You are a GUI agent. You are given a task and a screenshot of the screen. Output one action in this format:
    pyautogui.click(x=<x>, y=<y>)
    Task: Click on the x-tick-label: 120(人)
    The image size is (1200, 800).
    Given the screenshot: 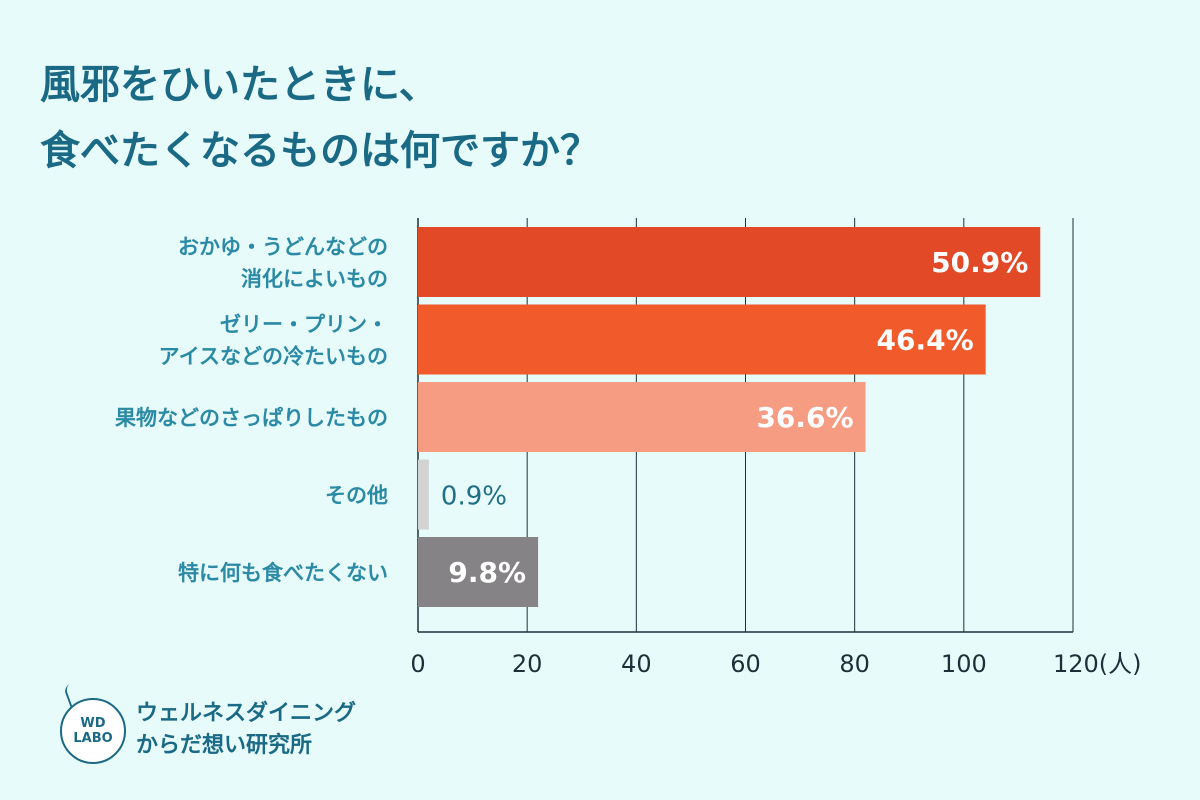 What is the action you would take?
    pyautogui.click(x=1097, y=664)
    